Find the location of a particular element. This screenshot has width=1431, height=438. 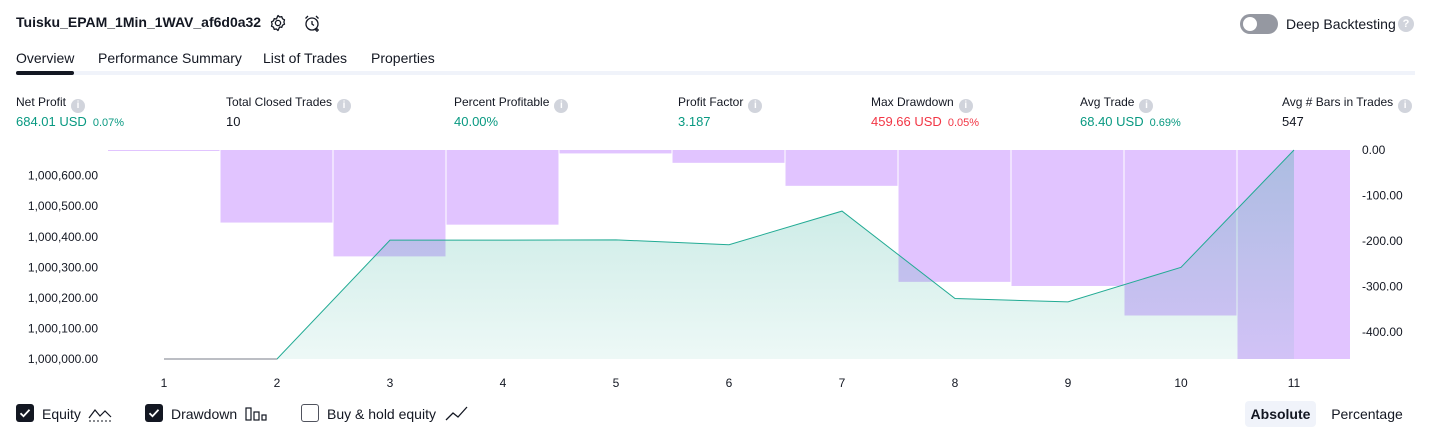

legend-drawdown: Drawdown is located at coordinates (207, 414).